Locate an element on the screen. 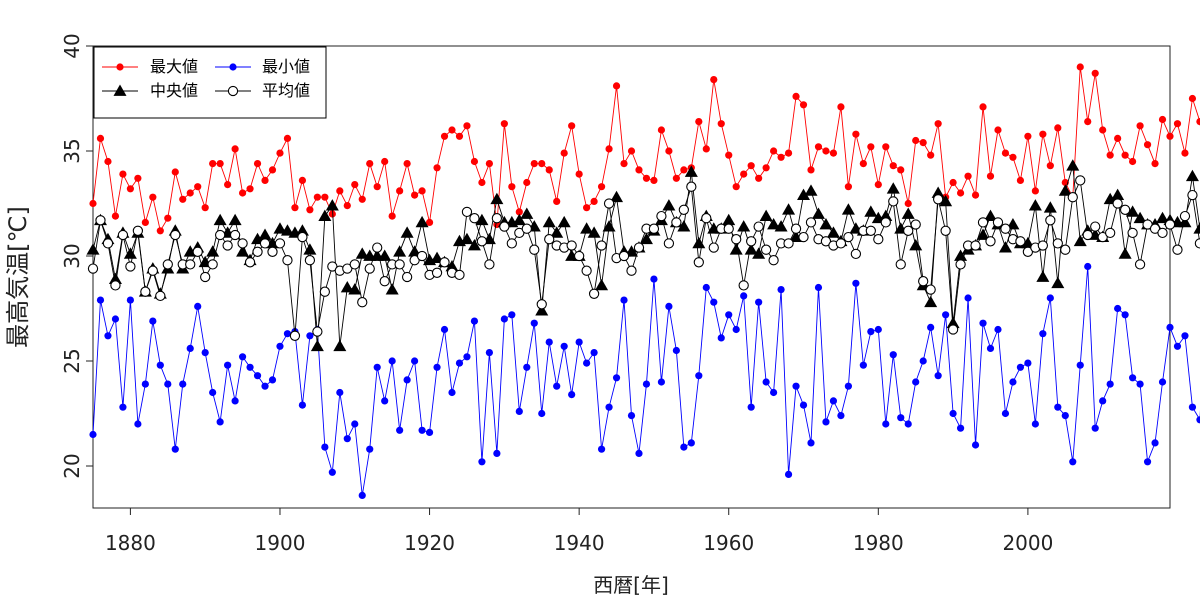  legend-label: 中央値 is located at coordinates (174, 90).